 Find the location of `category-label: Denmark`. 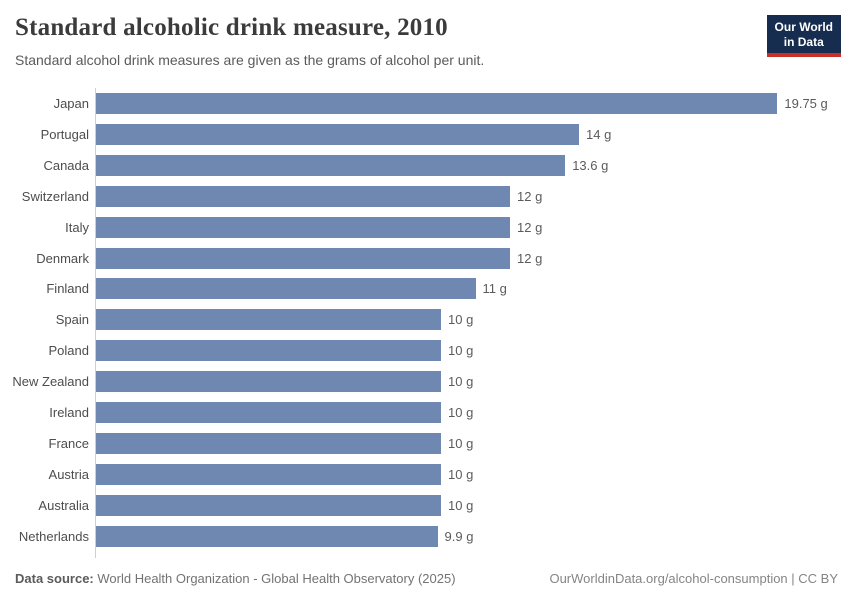

category-label: Denmark is located at coordinates (62, 258).